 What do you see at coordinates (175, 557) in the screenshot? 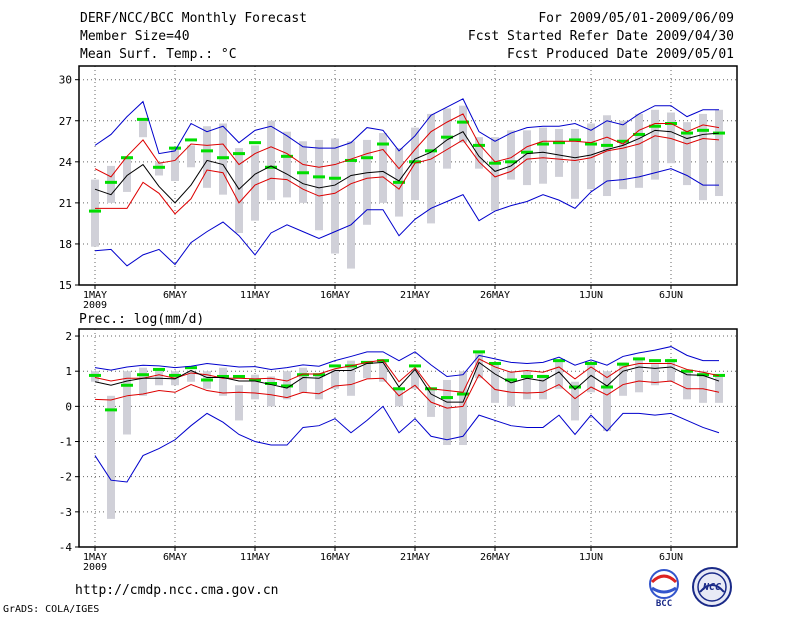
I see `prec-xtick-label: 6MAY` at bounding box center [175, 557].